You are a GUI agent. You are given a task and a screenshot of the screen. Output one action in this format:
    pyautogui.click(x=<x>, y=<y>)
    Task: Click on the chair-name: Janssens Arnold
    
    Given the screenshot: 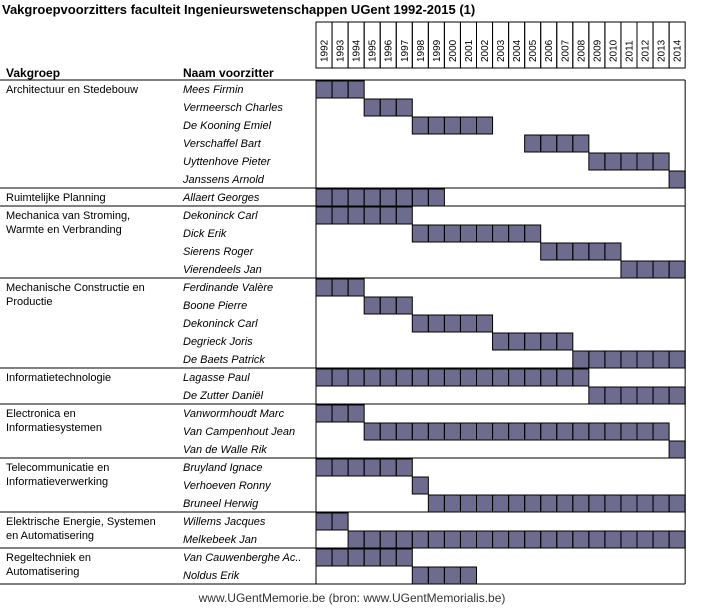 What is the action you would take?
    pyautogui.click(x=223, y=180)
    